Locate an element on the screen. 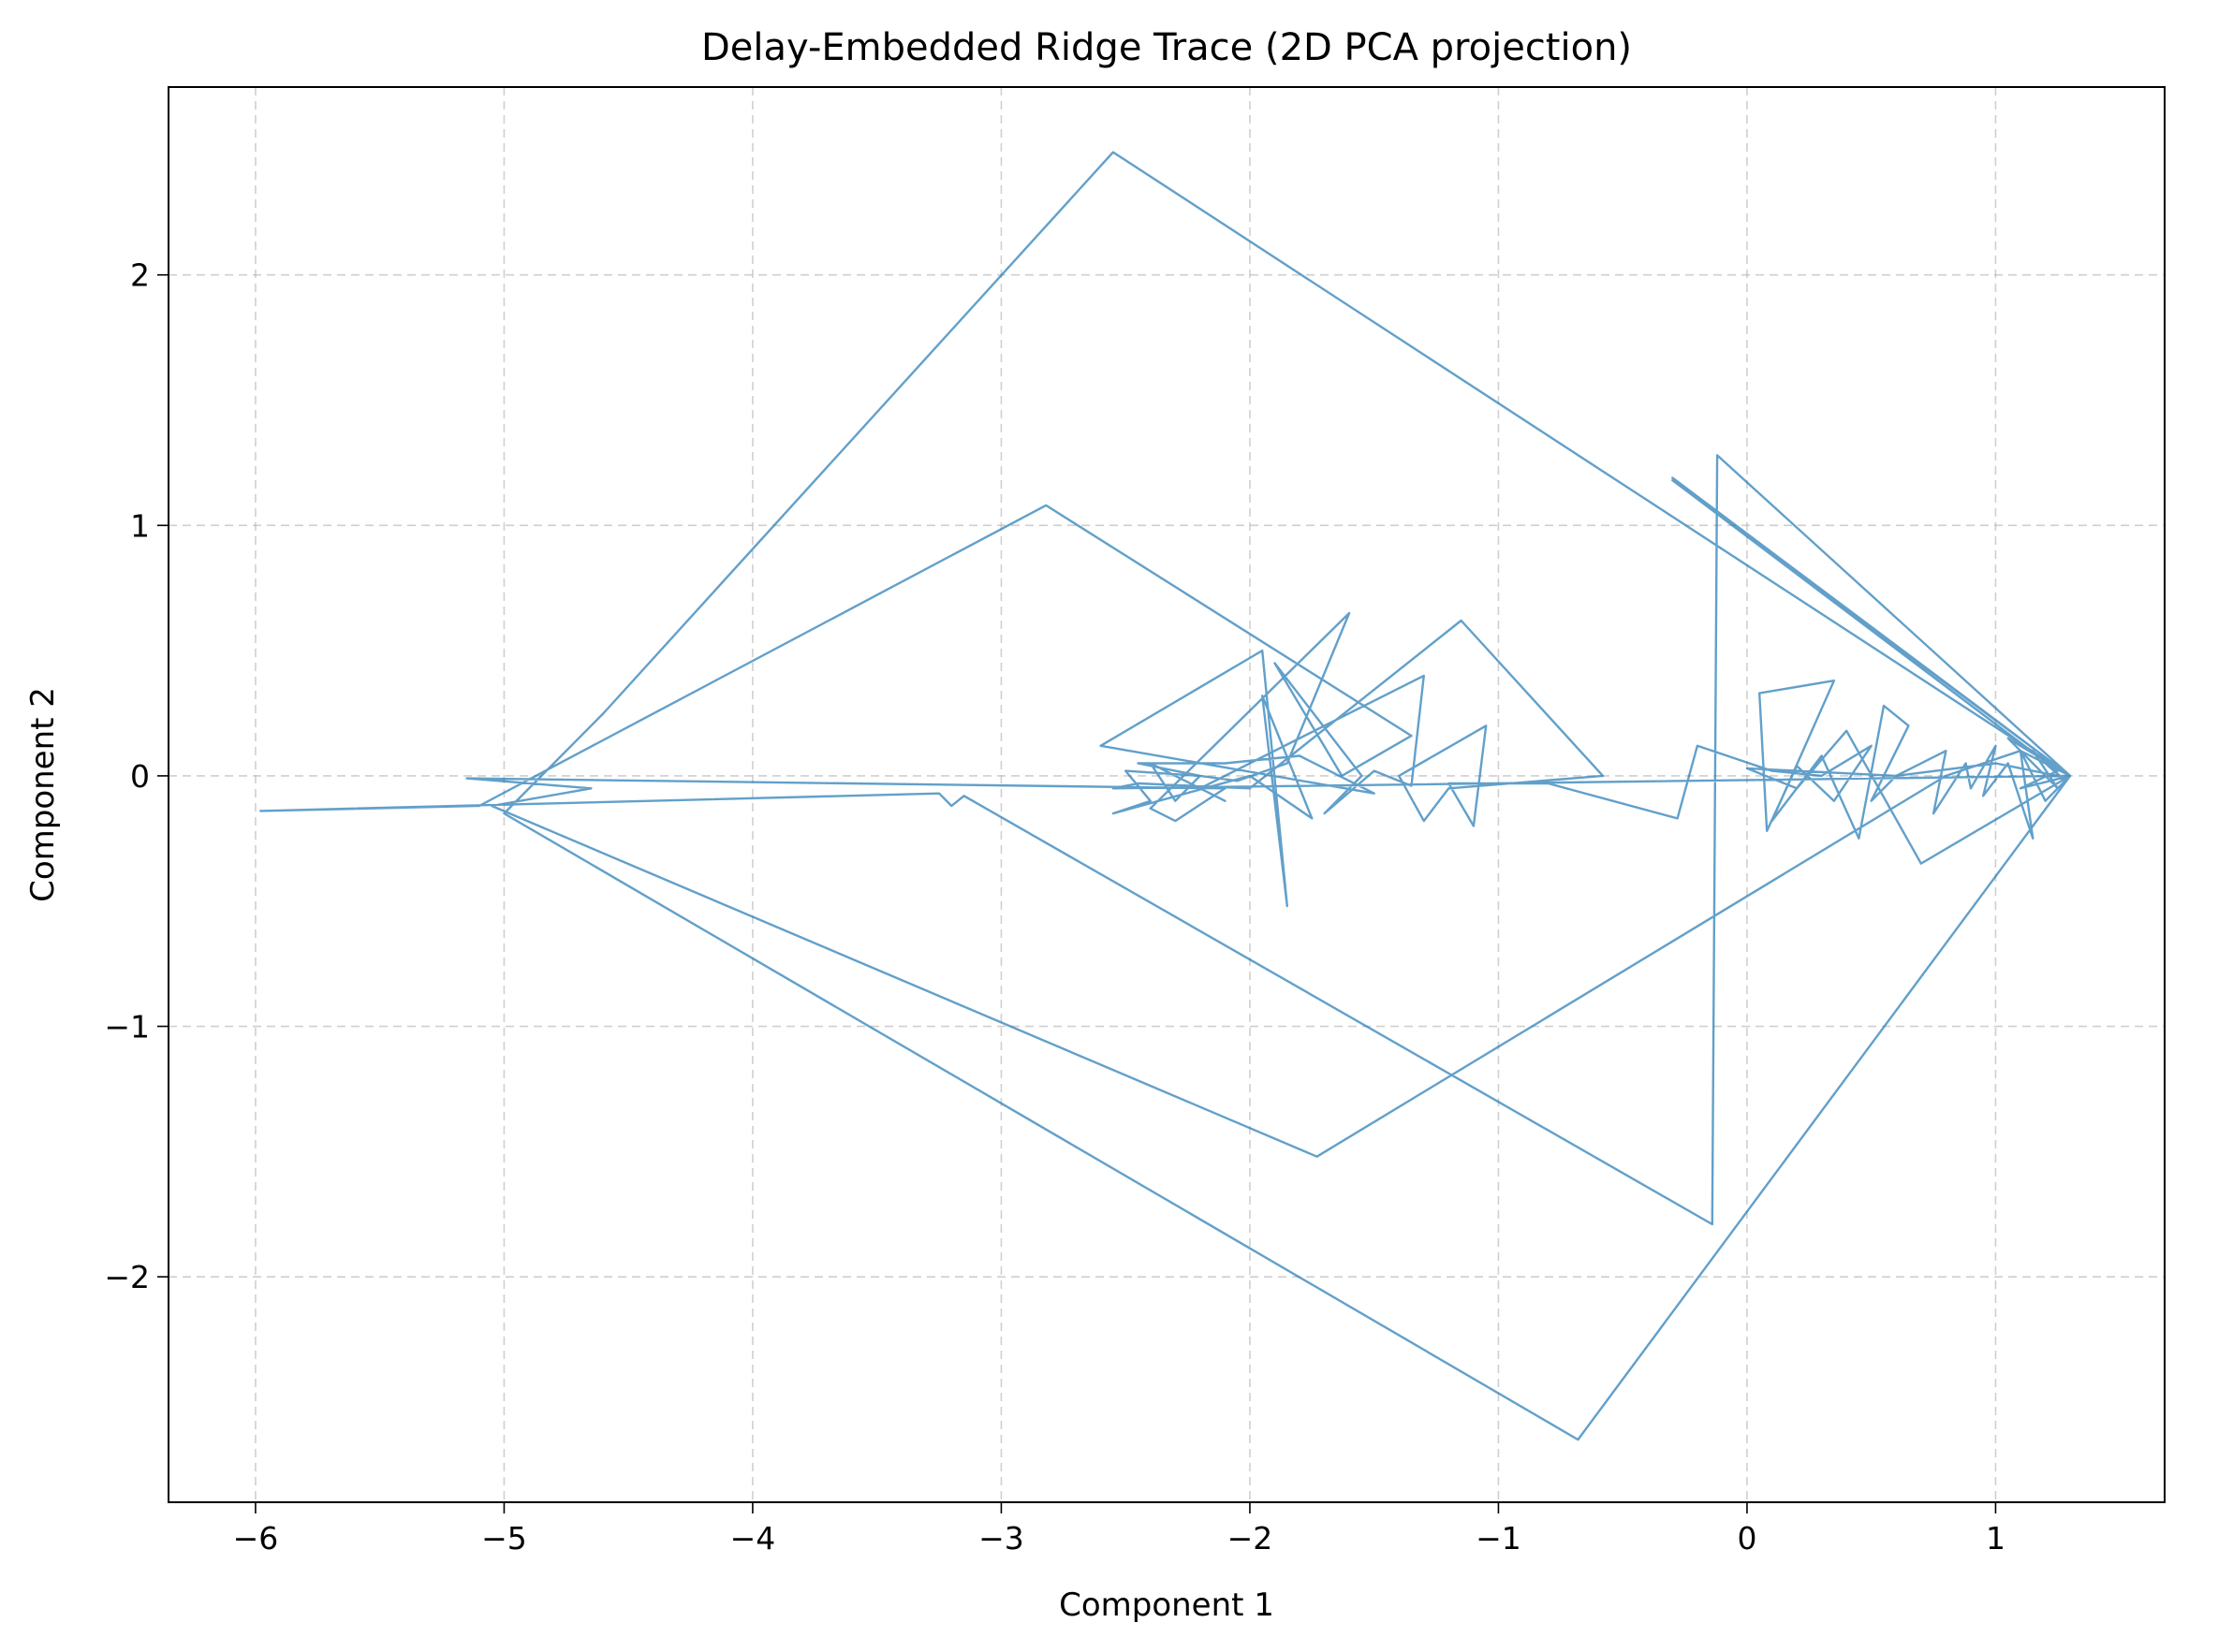 This screenshot has height=1652, width=2218. x-tick-label: −3 is located at coordinates (1001, 1539).